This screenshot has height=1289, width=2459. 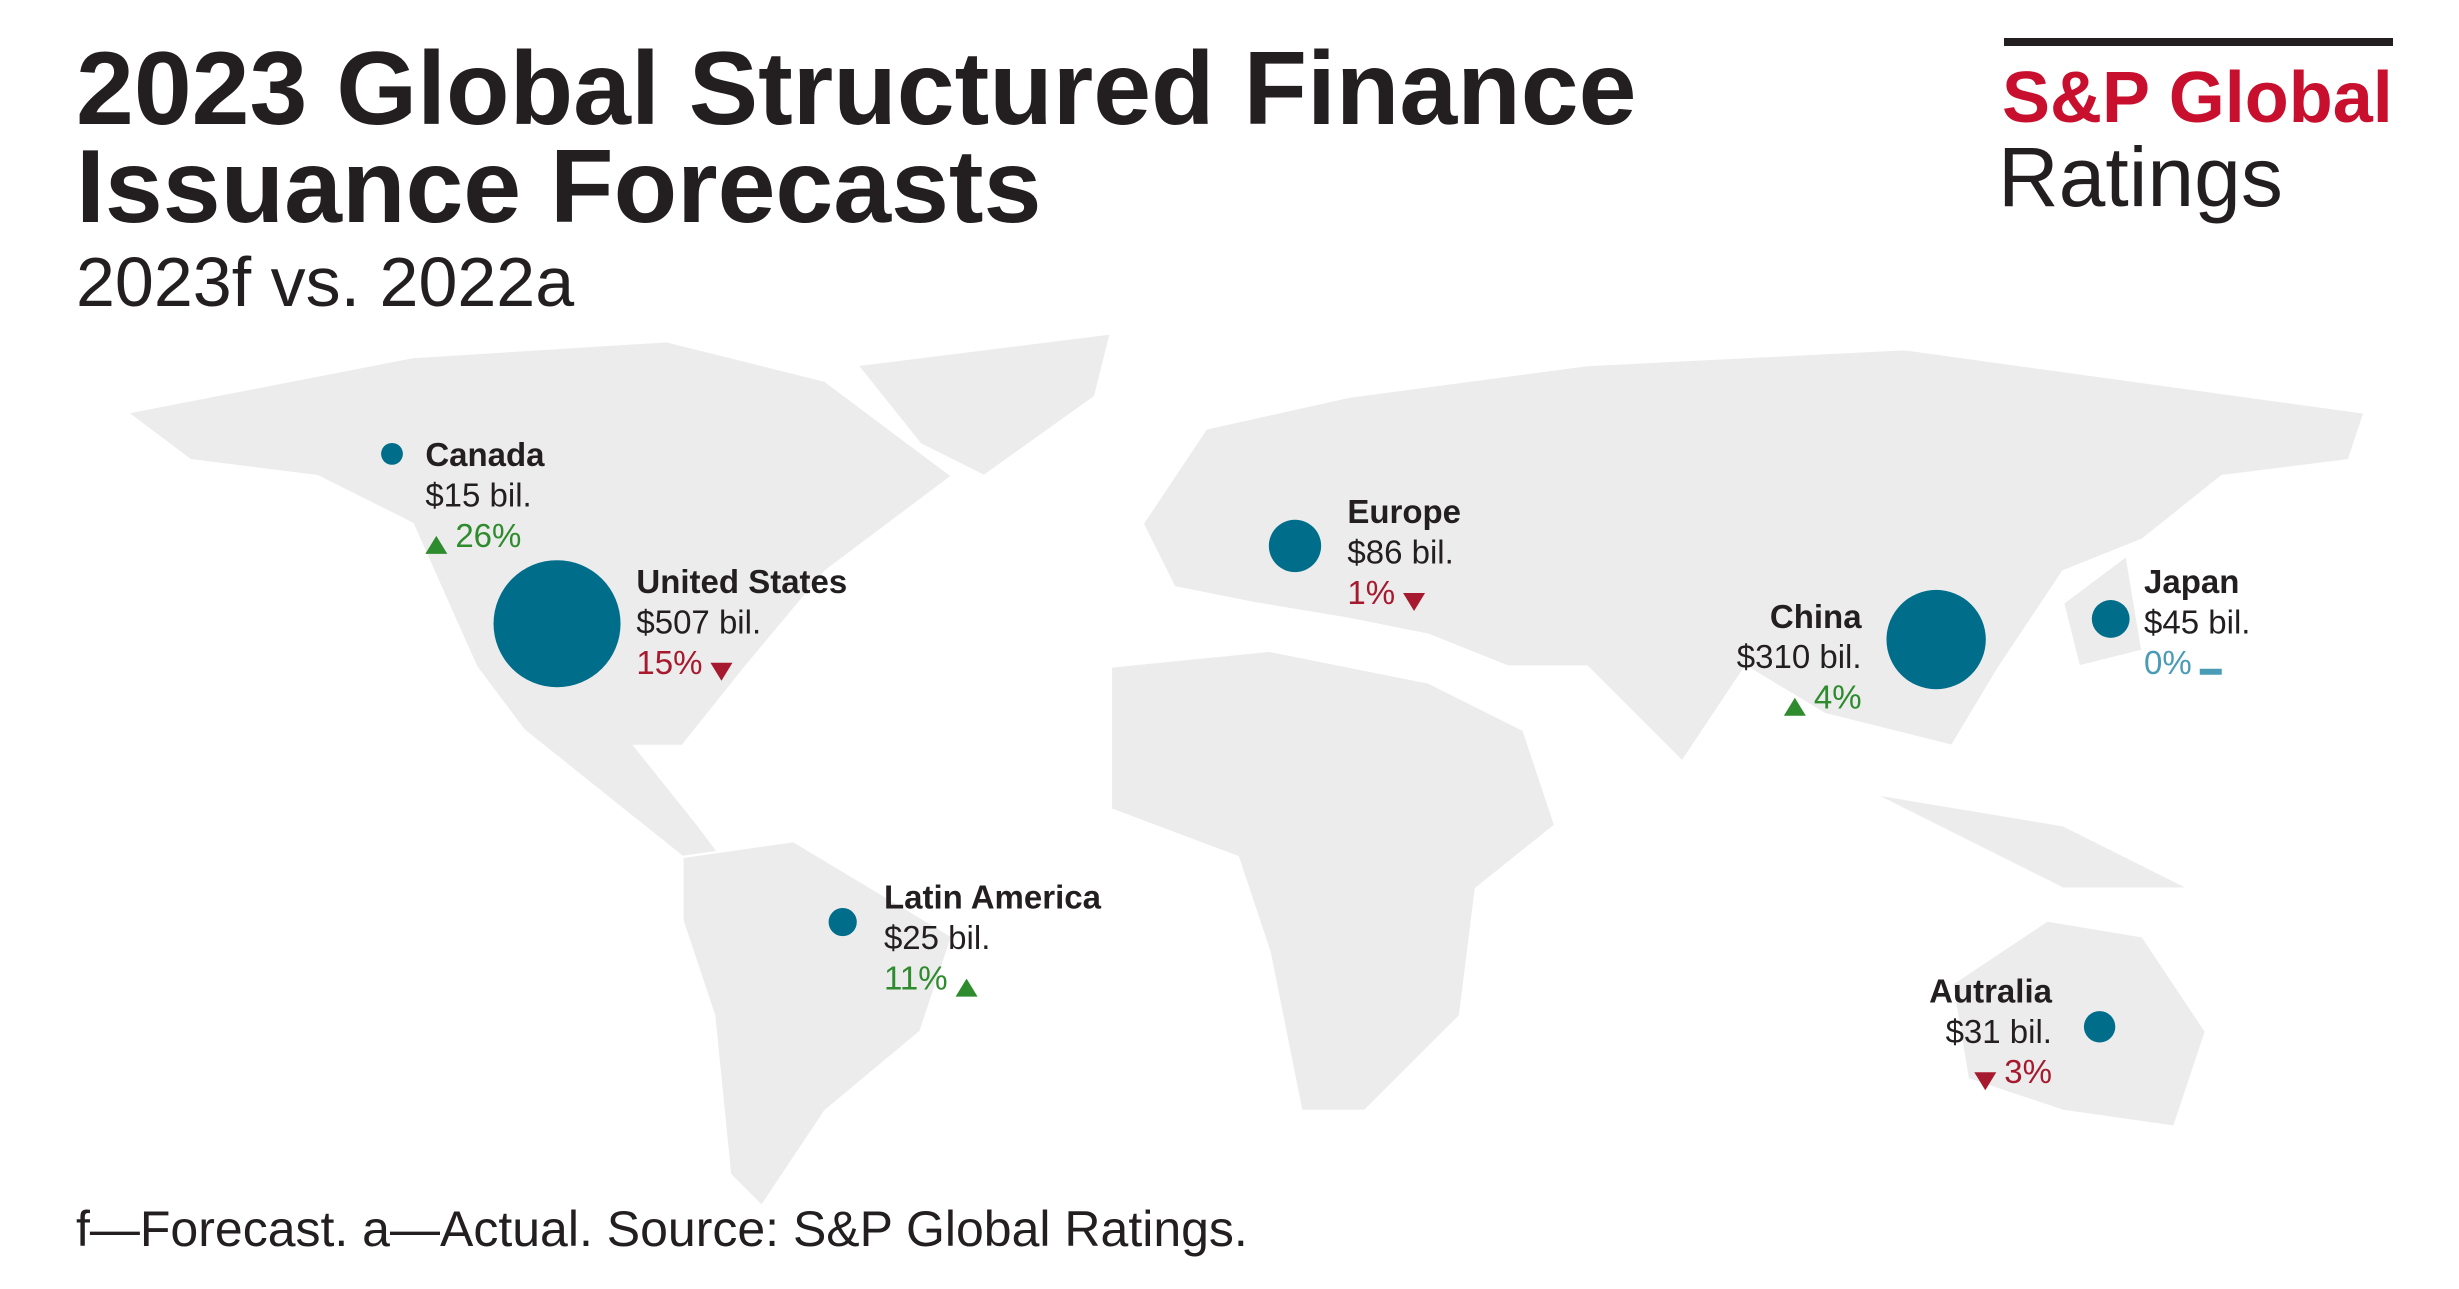 What do you see at coordinates (1838, 697) in the screenshot?
I see `change-label: 4%` at bounding box center [1838, 697].